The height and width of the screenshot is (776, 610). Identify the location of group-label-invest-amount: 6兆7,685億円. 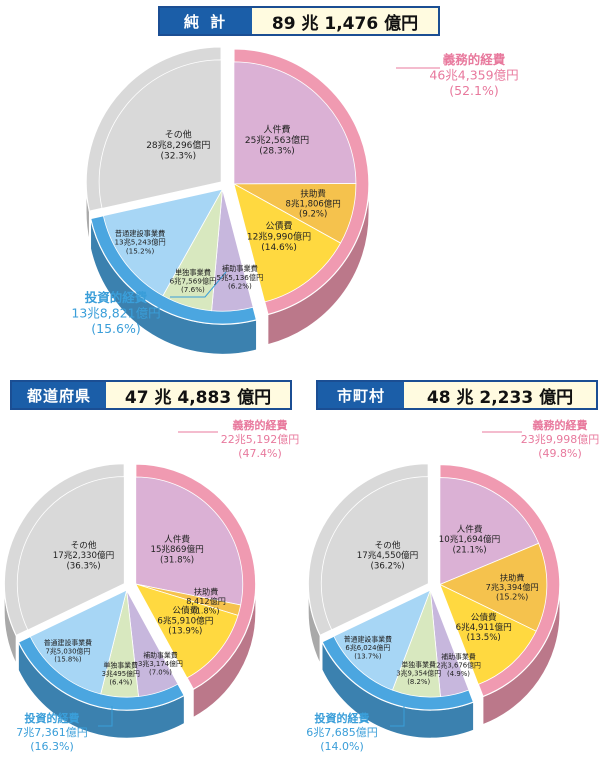
(342, 732).